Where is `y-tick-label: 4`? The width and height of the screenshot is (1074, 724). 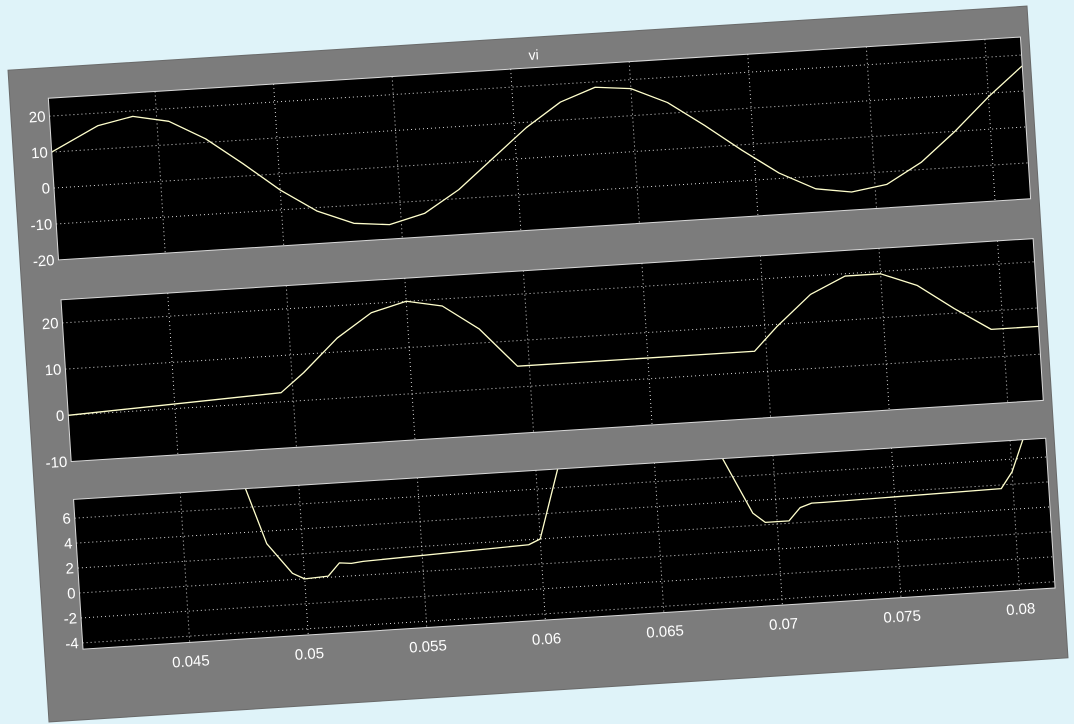 y-tick-label: 4 is located at coordinates (68, 543).